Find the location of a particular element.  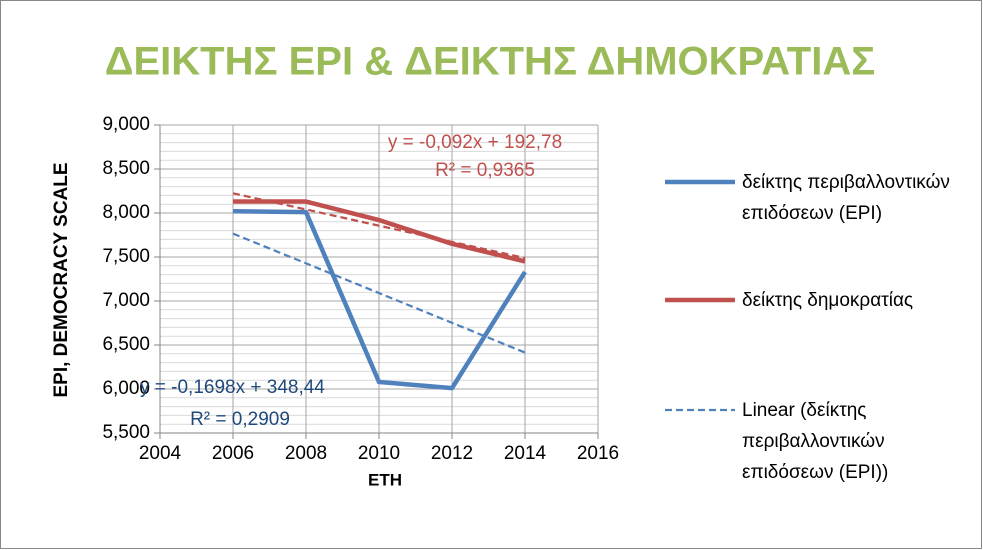

chart-title: ΔΕΙΚΤΗΣ EPI & ΔΕΙΚΤΗΣ ΔΗΜΟΚΡΑΤΙΑΣ is located at coordinates (490, 62).